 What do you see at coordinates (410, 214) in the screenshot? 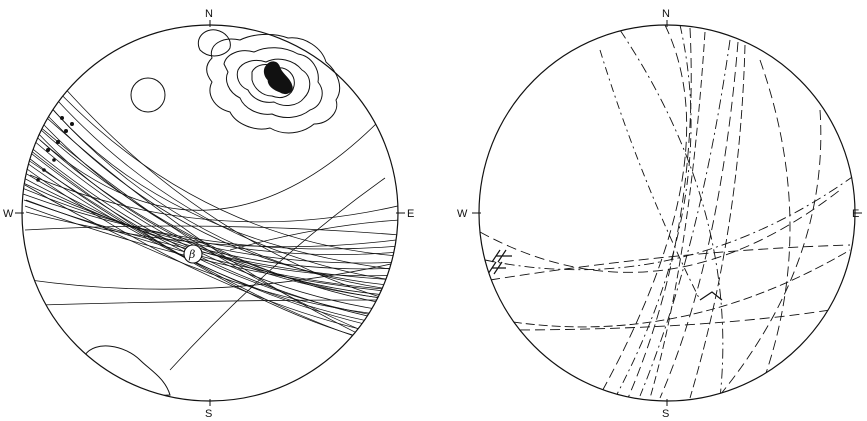
I see `east-label-left: E` at bounding box center [410, 214].